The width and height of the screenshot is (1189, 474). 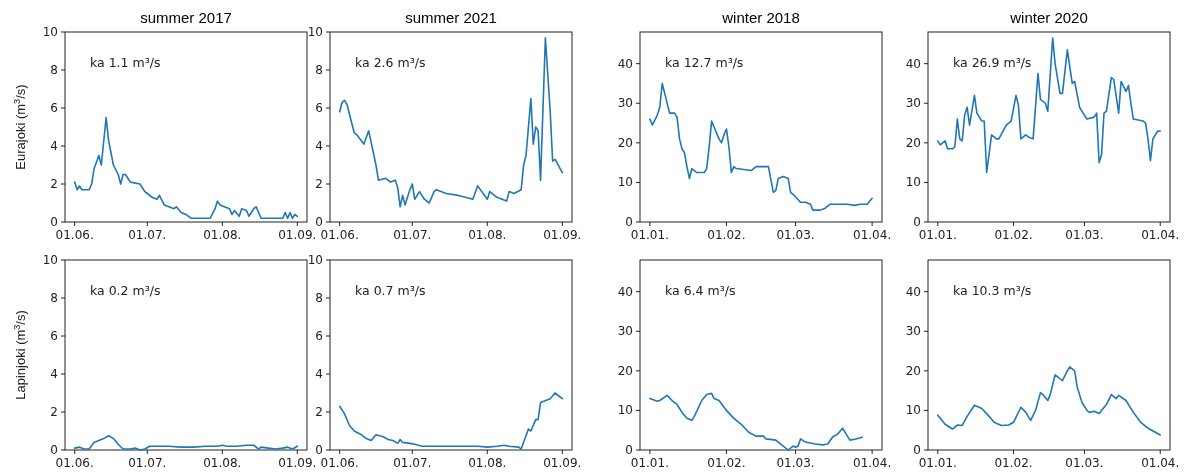 What do you see at coordinates (704, 62) in the screenshot?
I see `annotation: ka 12.7 m³/s` at bounding box center [704, 62].